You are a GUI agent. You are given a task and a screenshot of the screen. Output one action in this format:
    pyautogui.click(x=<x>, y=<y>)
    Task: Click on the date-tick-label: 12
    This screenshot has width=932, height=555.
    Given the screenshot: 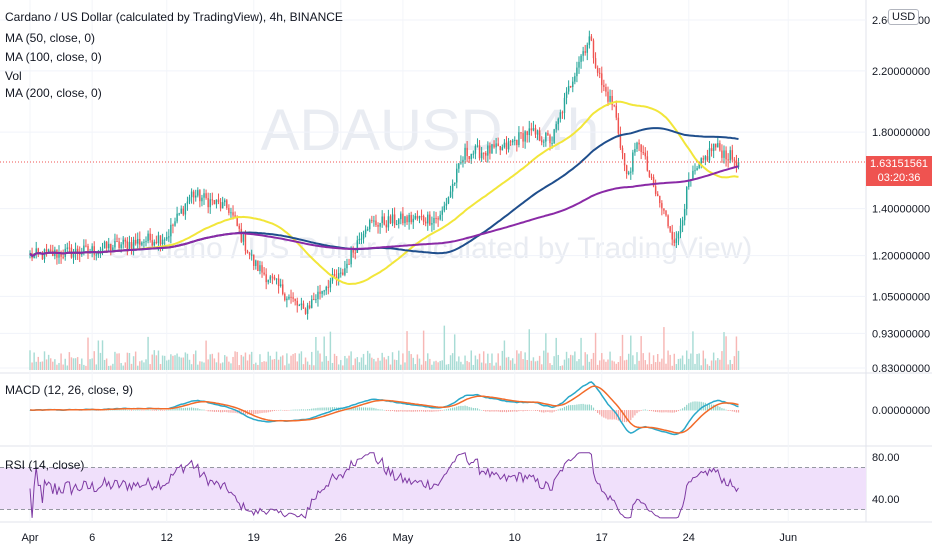 What is the action you would take?
    pyautogui.click(x=167, y=538)
    